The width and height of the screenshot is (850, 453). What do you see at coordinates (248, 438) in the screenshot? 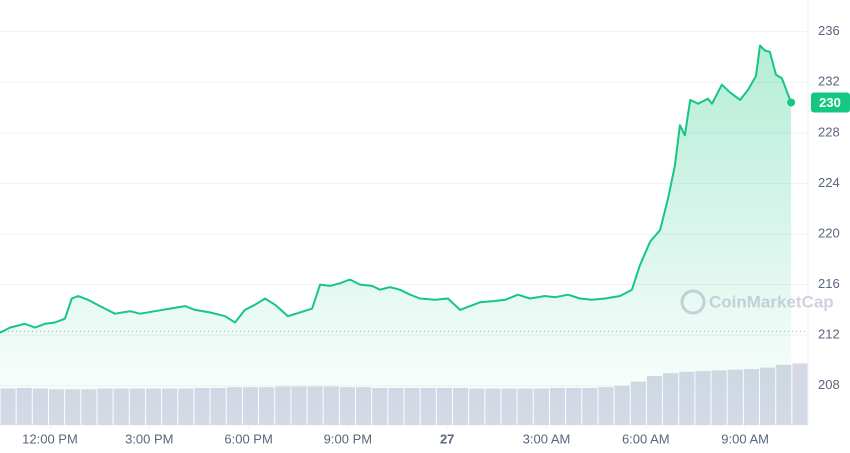
I see `x-tick-label: 6:00 PM` at bounding box center [248, 438].